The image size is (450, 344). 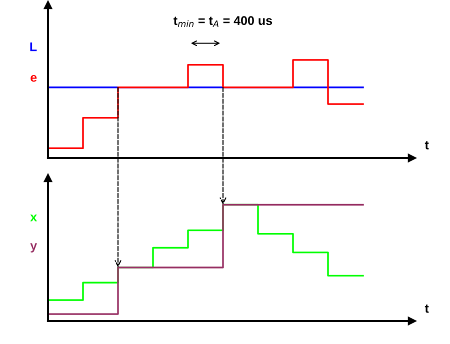 What do you see at coordinates (33, 218) in the screenshot?
I see `text: x` at bounding box center [33, 218].